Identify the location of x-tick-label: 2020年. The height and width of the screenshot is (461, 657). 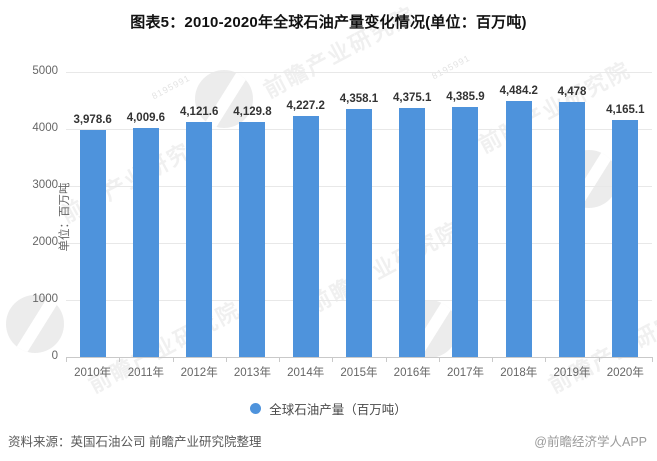
(625, 373).